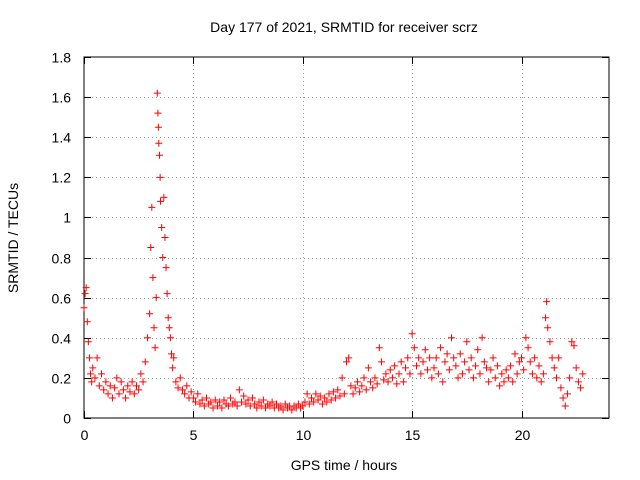 The image size is (640, 480). What do you see at coordinates (62, 299) in the screenshot?
I see `y-tick-label: 0.6` at bounding box center [62, 299].